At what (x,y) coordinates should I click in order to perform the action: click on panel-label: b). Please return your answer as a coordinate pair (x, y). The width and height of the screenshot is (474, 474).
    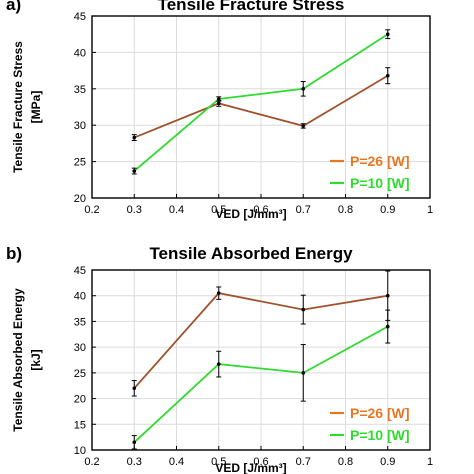
    Looking at the image, I should click on (14, 253).